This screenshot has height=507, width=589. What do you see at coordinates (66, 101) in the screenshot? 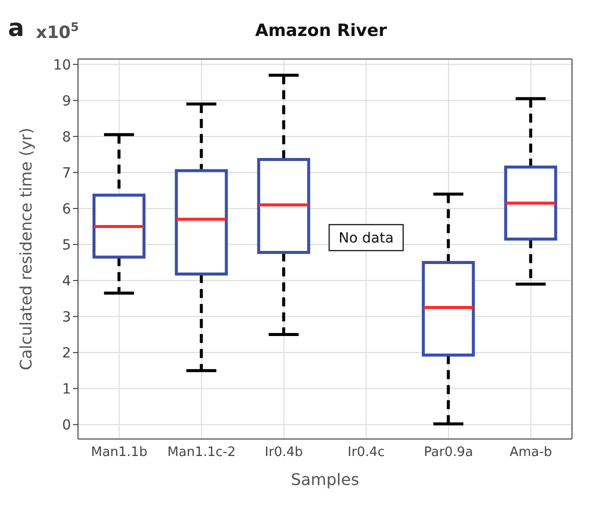
I see `y-tick-label: 9` at bounding box center [66, 101].